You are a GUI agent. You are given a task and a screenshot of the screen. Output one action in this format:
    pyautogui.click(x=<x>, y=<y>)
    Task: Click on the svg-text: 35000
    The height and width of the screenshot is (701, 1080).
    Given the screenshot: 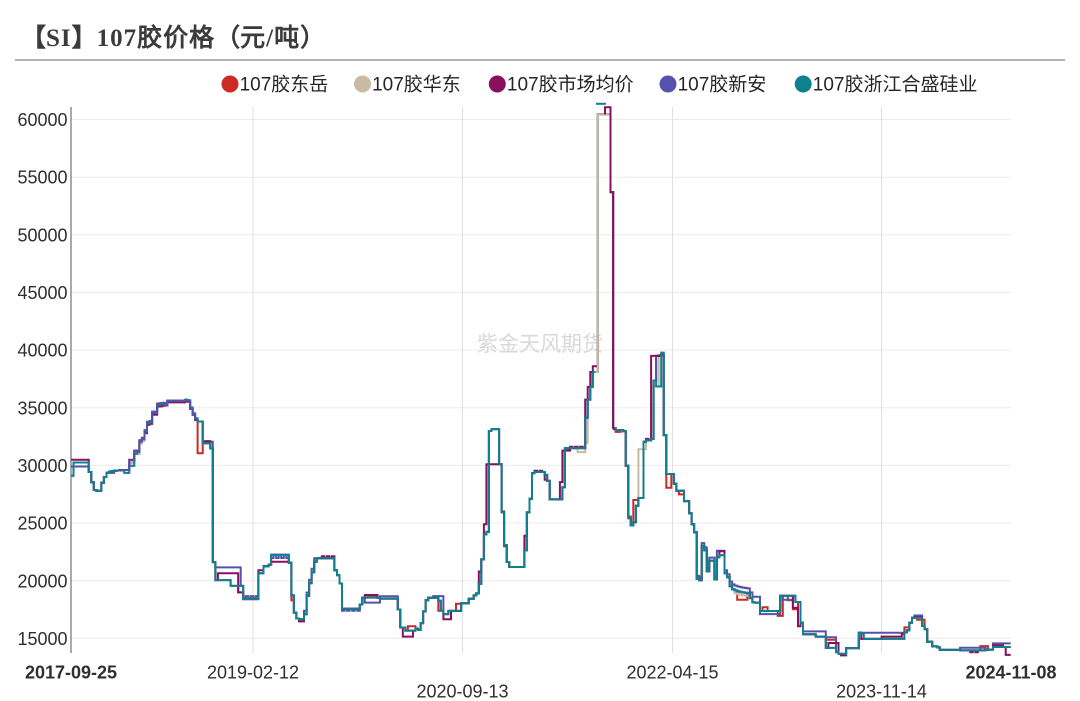 What is the action you would take?
    pyautogui.click(x=42, y=408)
    